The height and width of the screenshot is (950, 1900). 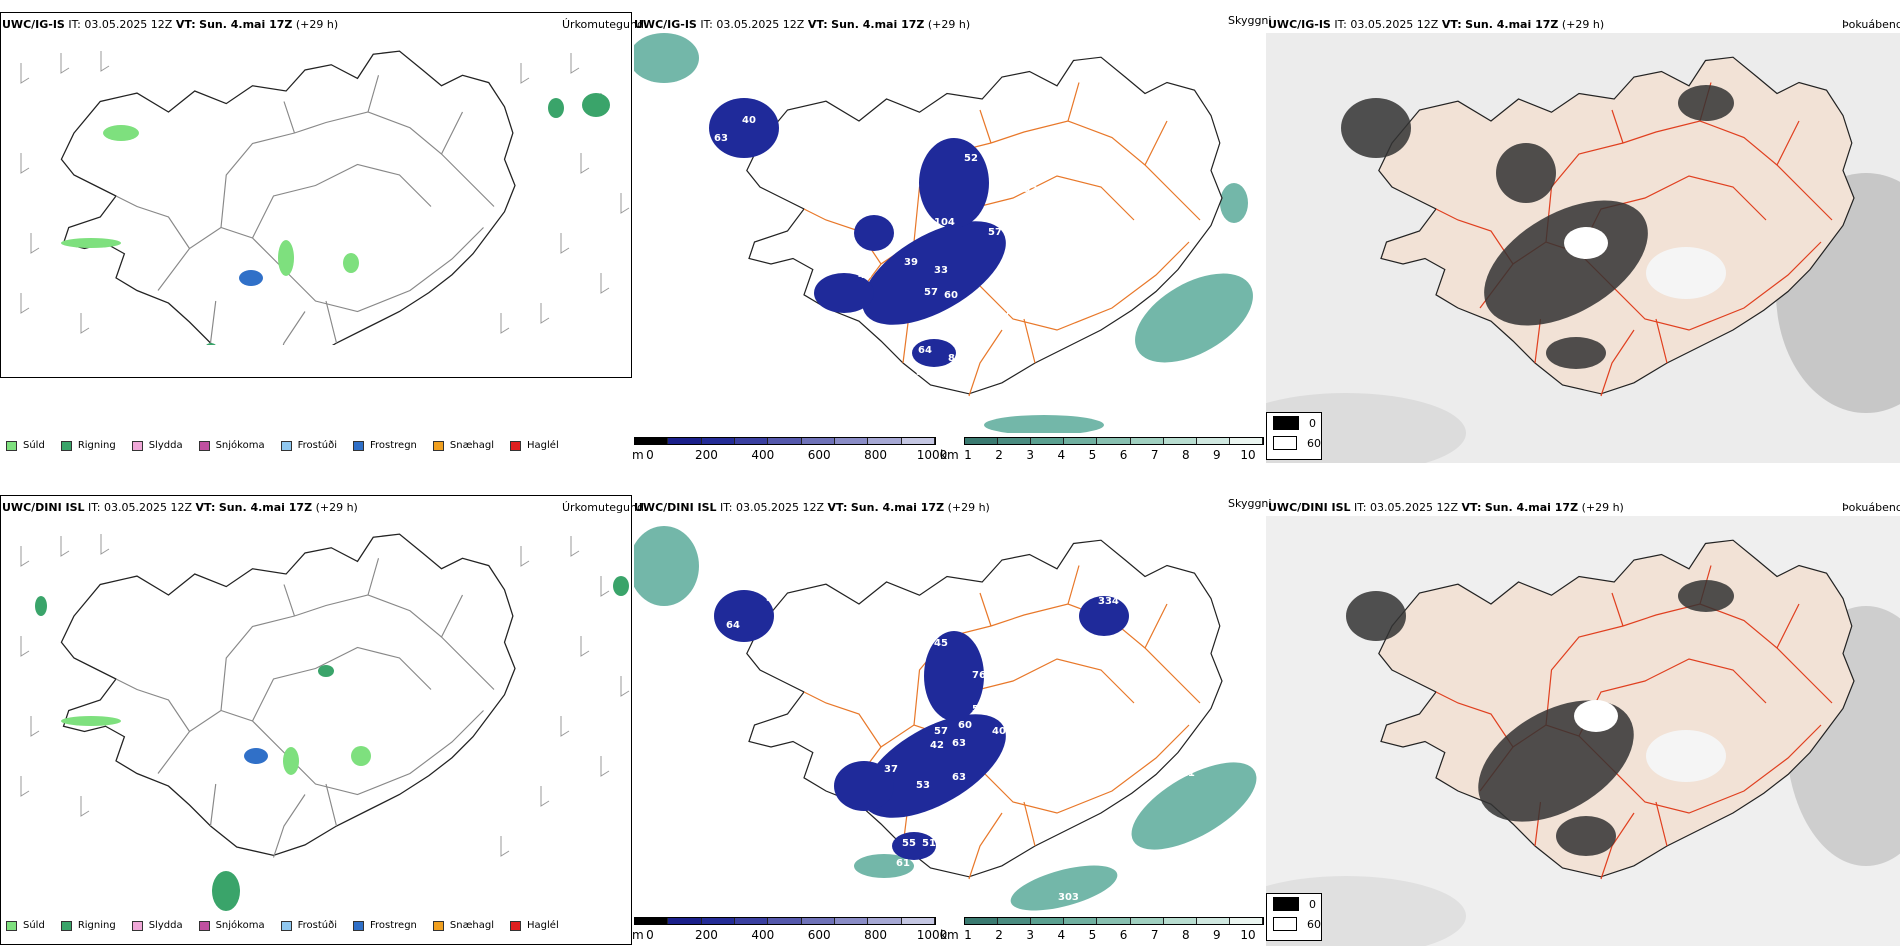 What do you see at coordinates (1250, 20) in the screenshot?
I see `skyggni-title-1: Skyggni` at bounding box center [1250, 20].